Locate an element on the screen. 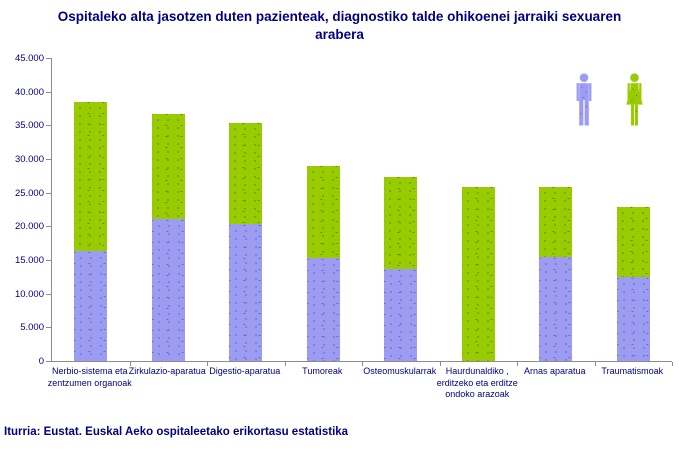 The height and width of the screenshot is (449, 679). man-icon is located at coordinates (584, 99).